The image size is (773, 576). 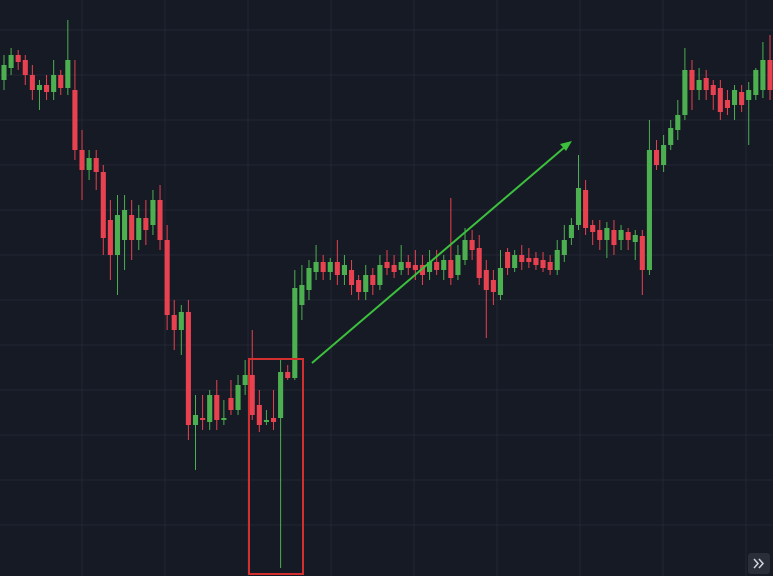 I want to click on highlight-box, so click(x=276, y=466).